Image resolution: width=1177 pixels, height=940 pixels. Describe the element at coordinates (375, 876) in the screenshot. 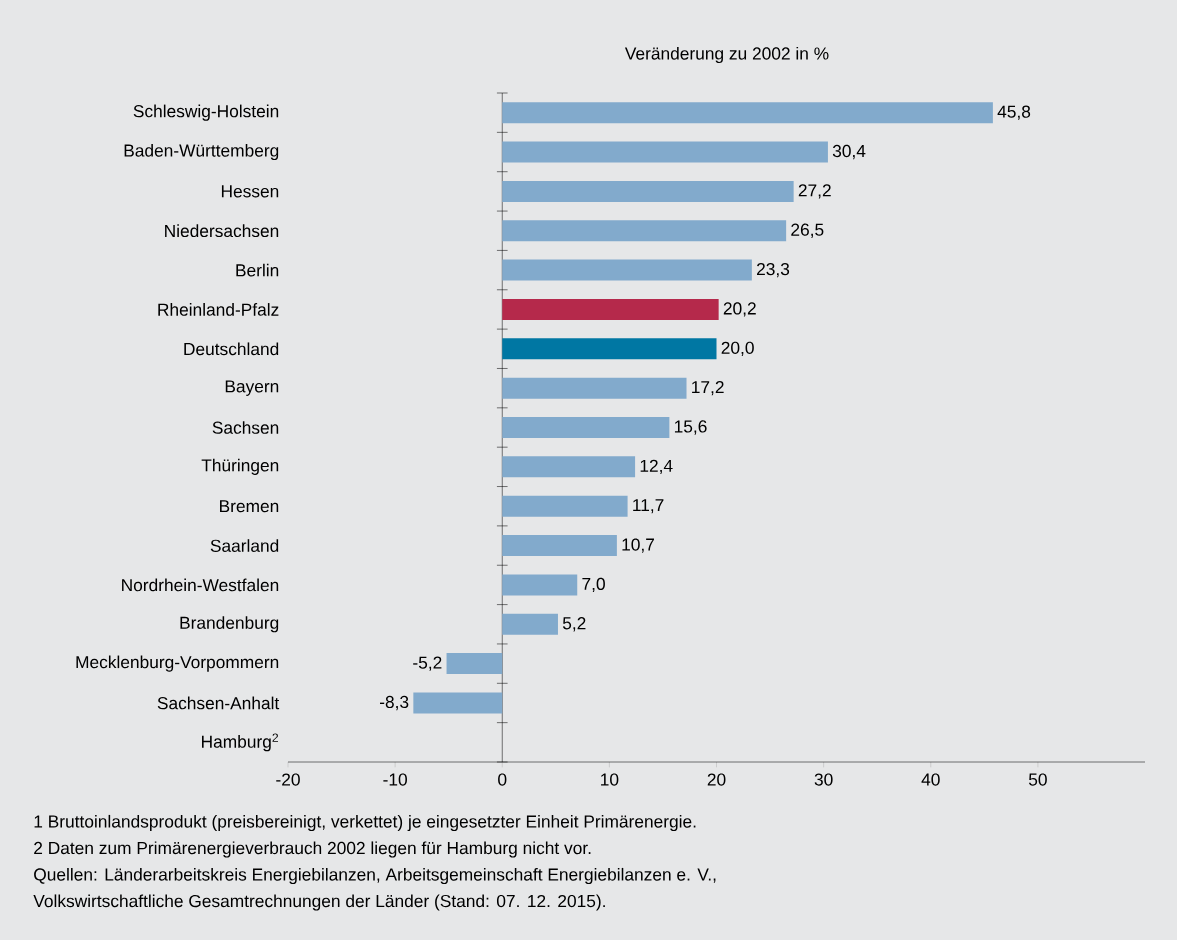

I see `source-note: Quellen: Länderarbeitskreis Energiebilanzen, Arbeitsgemeinschaft Energiebilanzen e. V.,` at that location.